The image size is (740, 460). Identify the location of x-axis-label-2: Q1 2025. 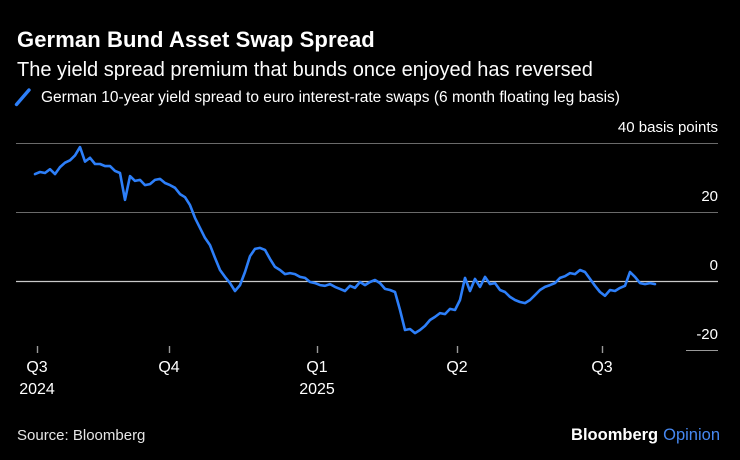
(317, 379).